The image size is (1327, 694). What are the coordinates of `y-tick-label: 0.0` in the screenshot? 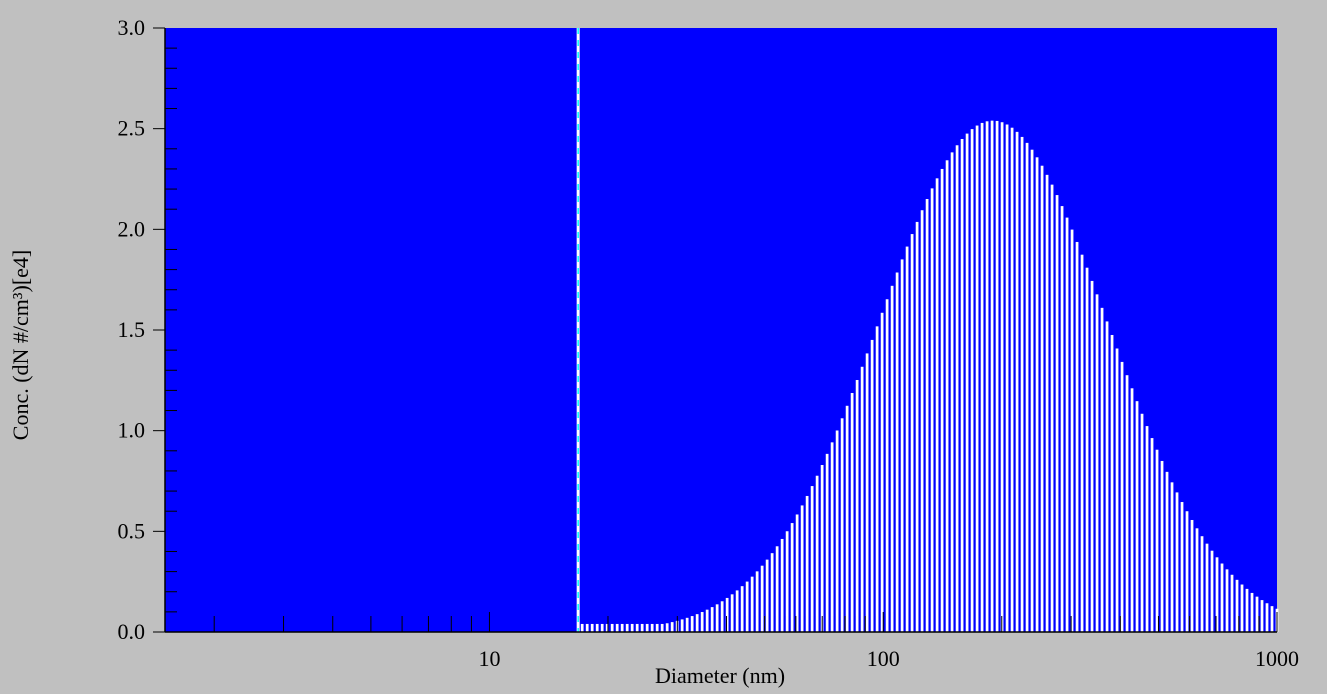 It's located at (132, 631).